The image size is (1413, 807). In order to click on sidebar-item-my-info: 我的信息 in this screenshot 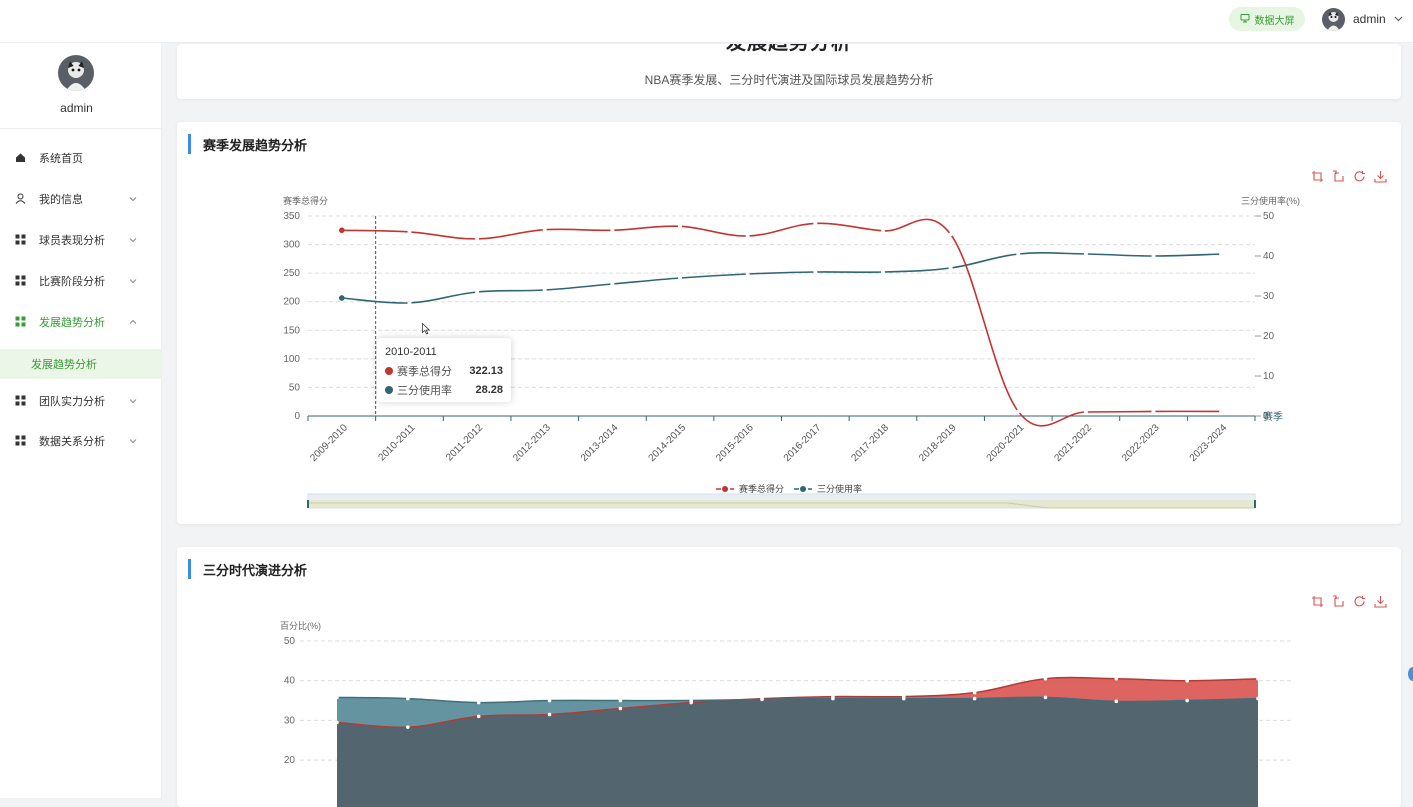, I will do `click(80, 199)`.